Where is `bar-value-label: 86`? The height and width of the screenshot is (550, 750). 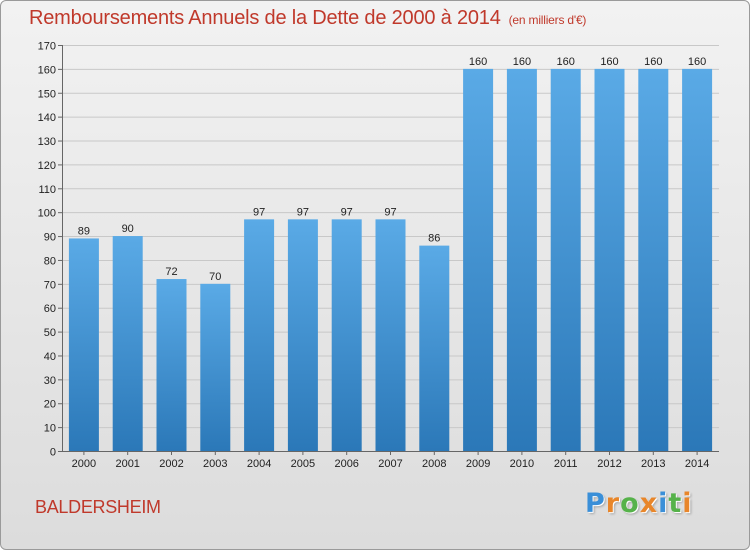 bar-value-label: 86 is located at coordinates (434, 239).